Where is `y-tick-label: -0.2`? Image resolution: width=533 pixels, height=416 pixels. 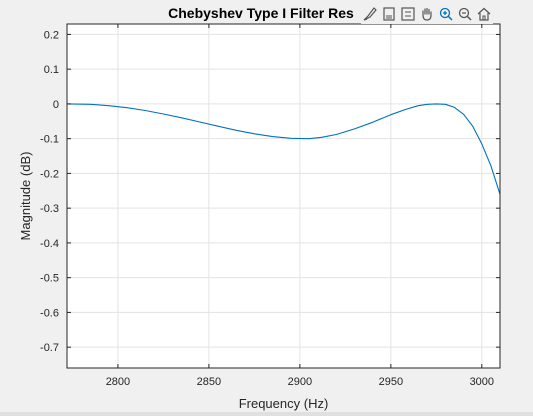
y-tick-label: -0.2 is located at coordinates (49, 174).